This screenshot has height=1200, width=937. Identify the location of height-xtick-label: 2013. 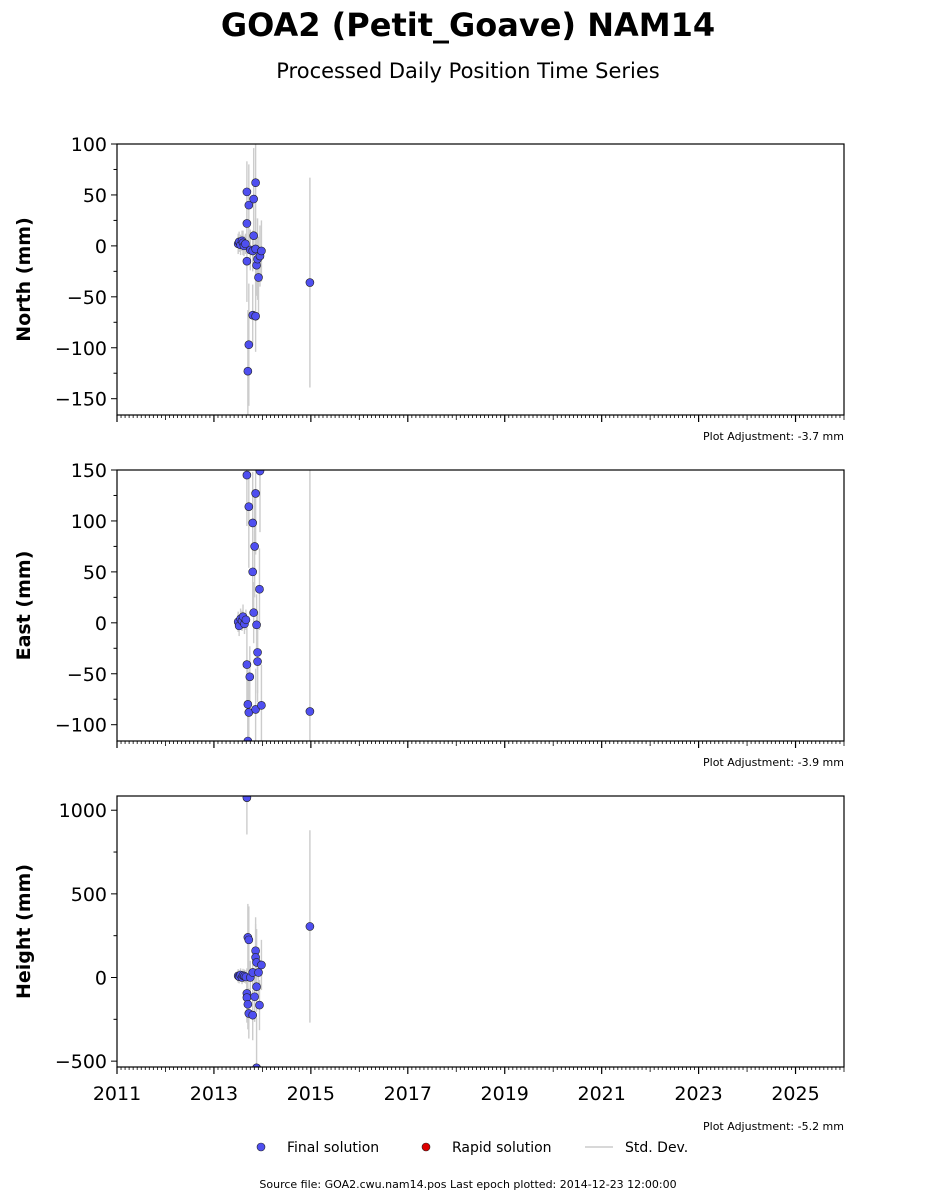
(214, 1094).